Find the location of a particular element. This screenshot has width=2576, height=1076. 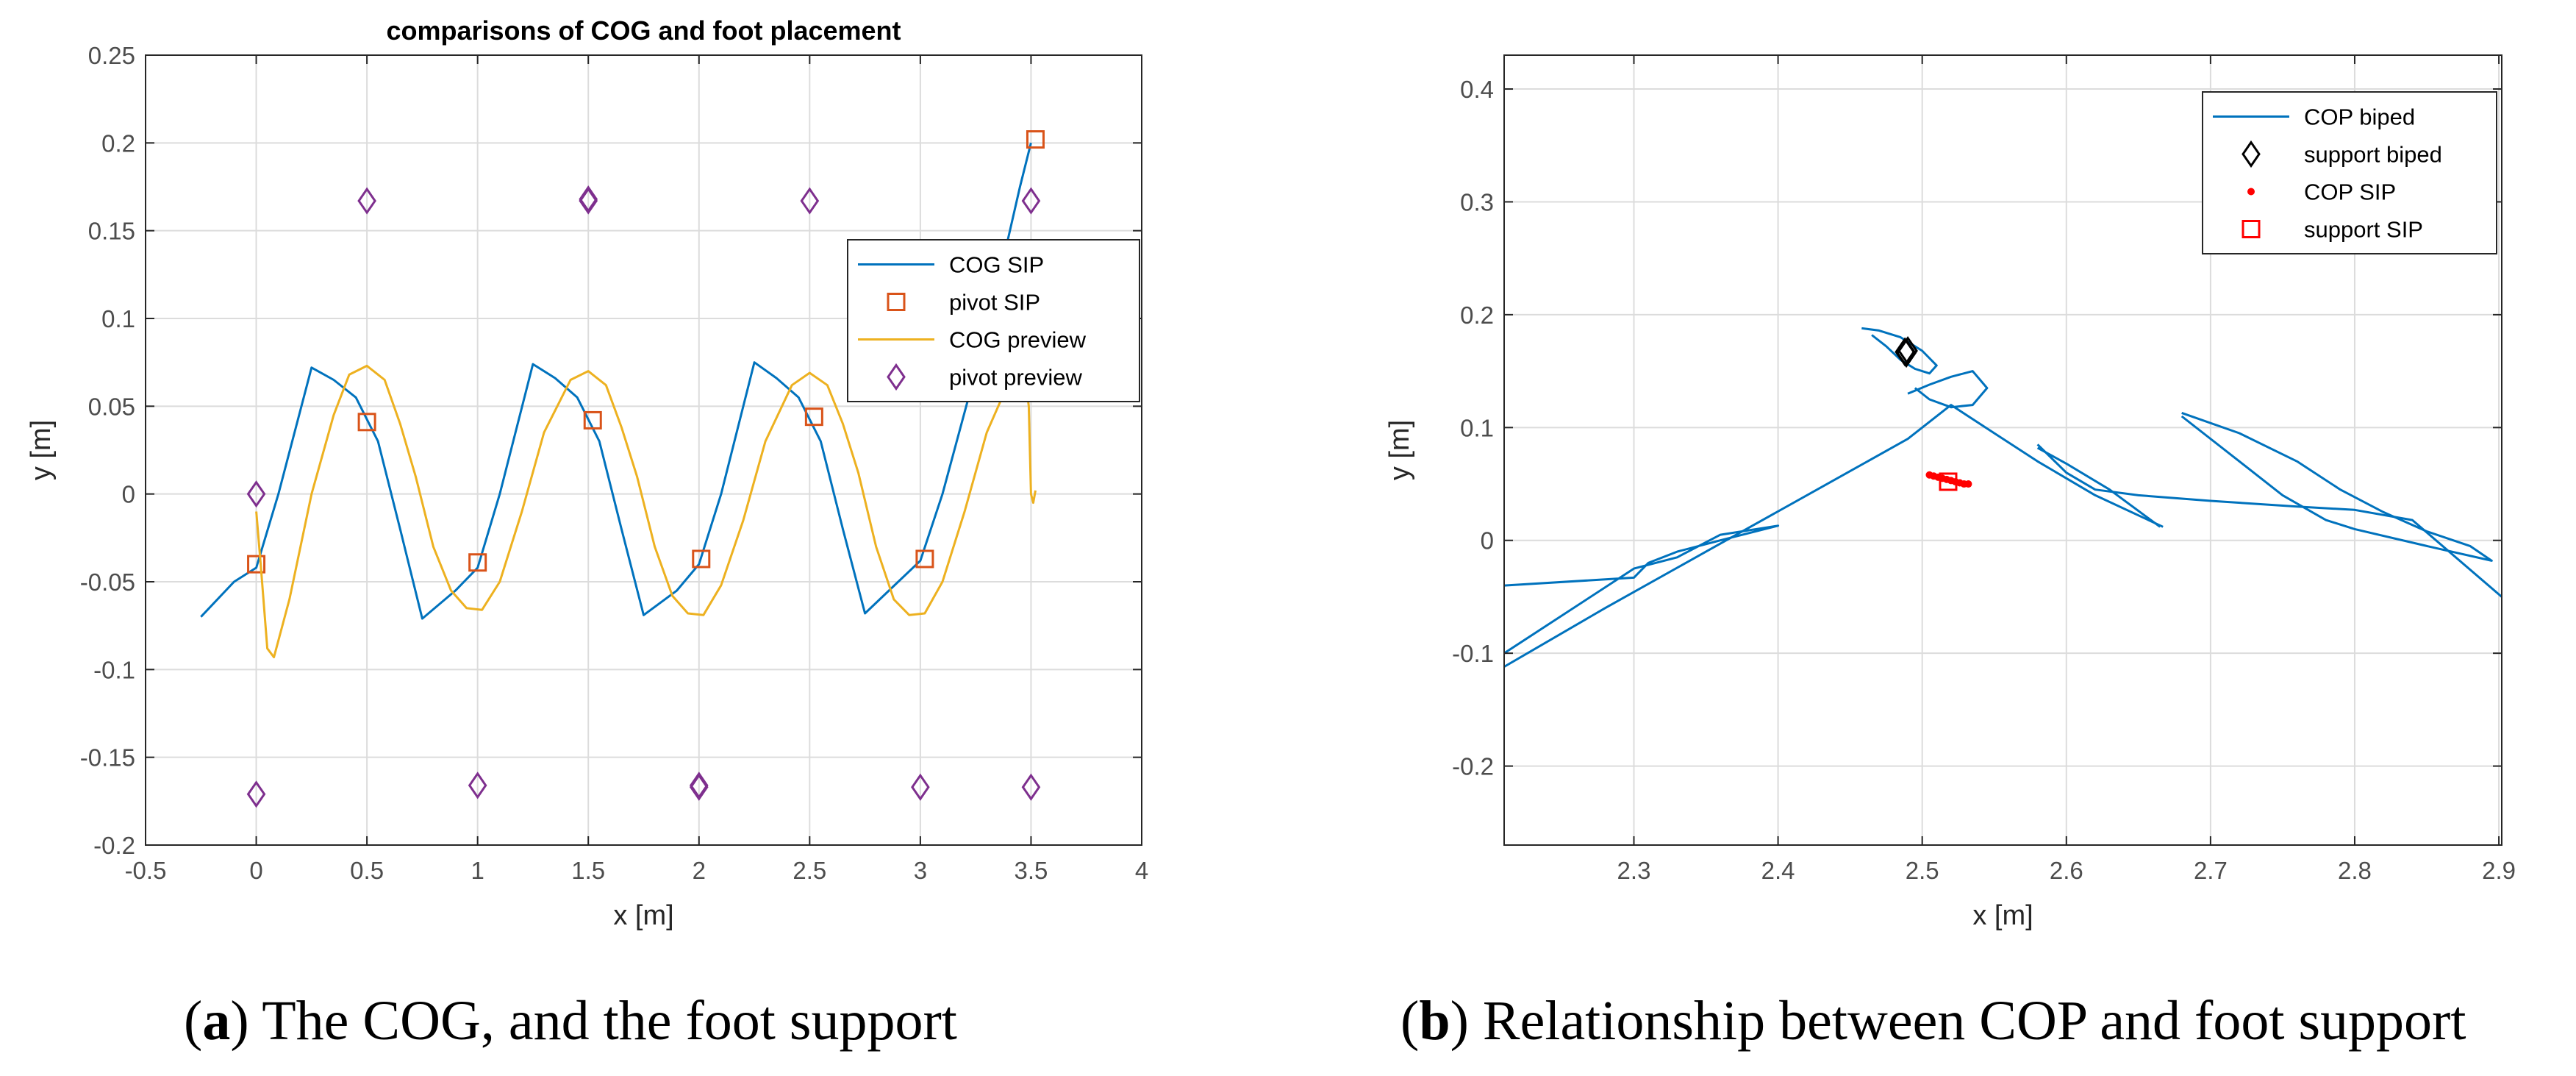

legend-label: COP biped is located at coordinates (2359, 117).